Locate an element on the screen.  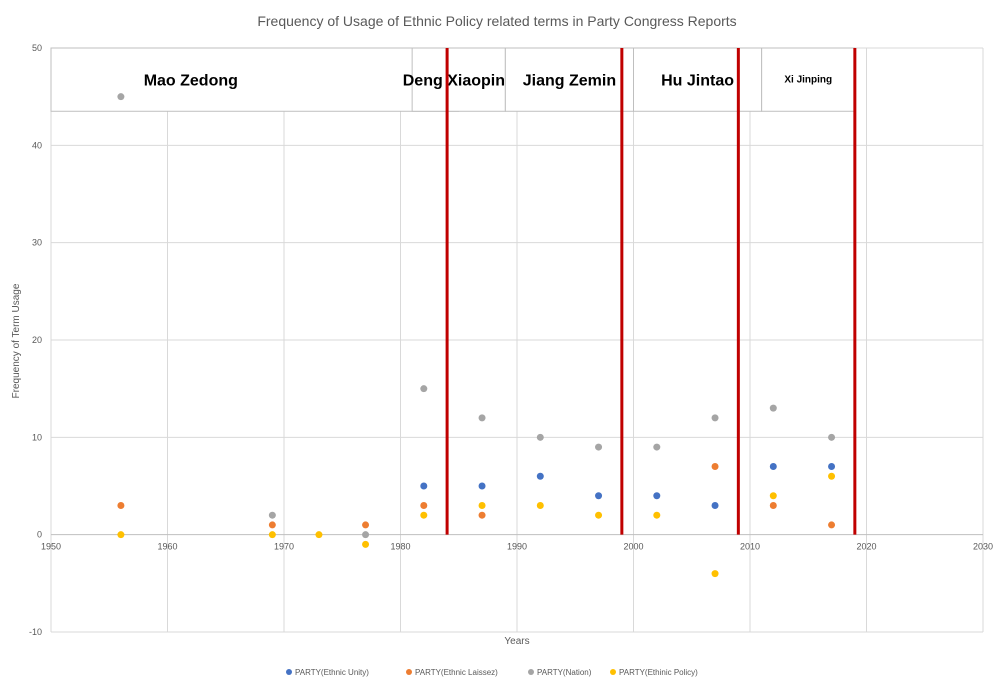
x-tick-label: 1990 is located at coordinates (517, 547).